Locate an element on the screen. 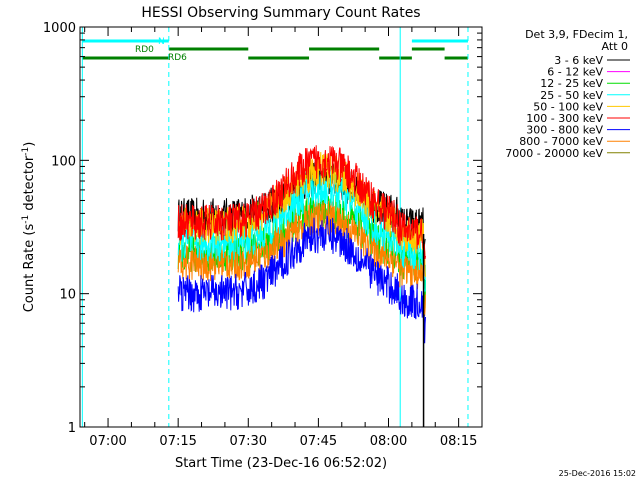  legend-label: 3 - 6 keV is located at coordinates (578, 60).